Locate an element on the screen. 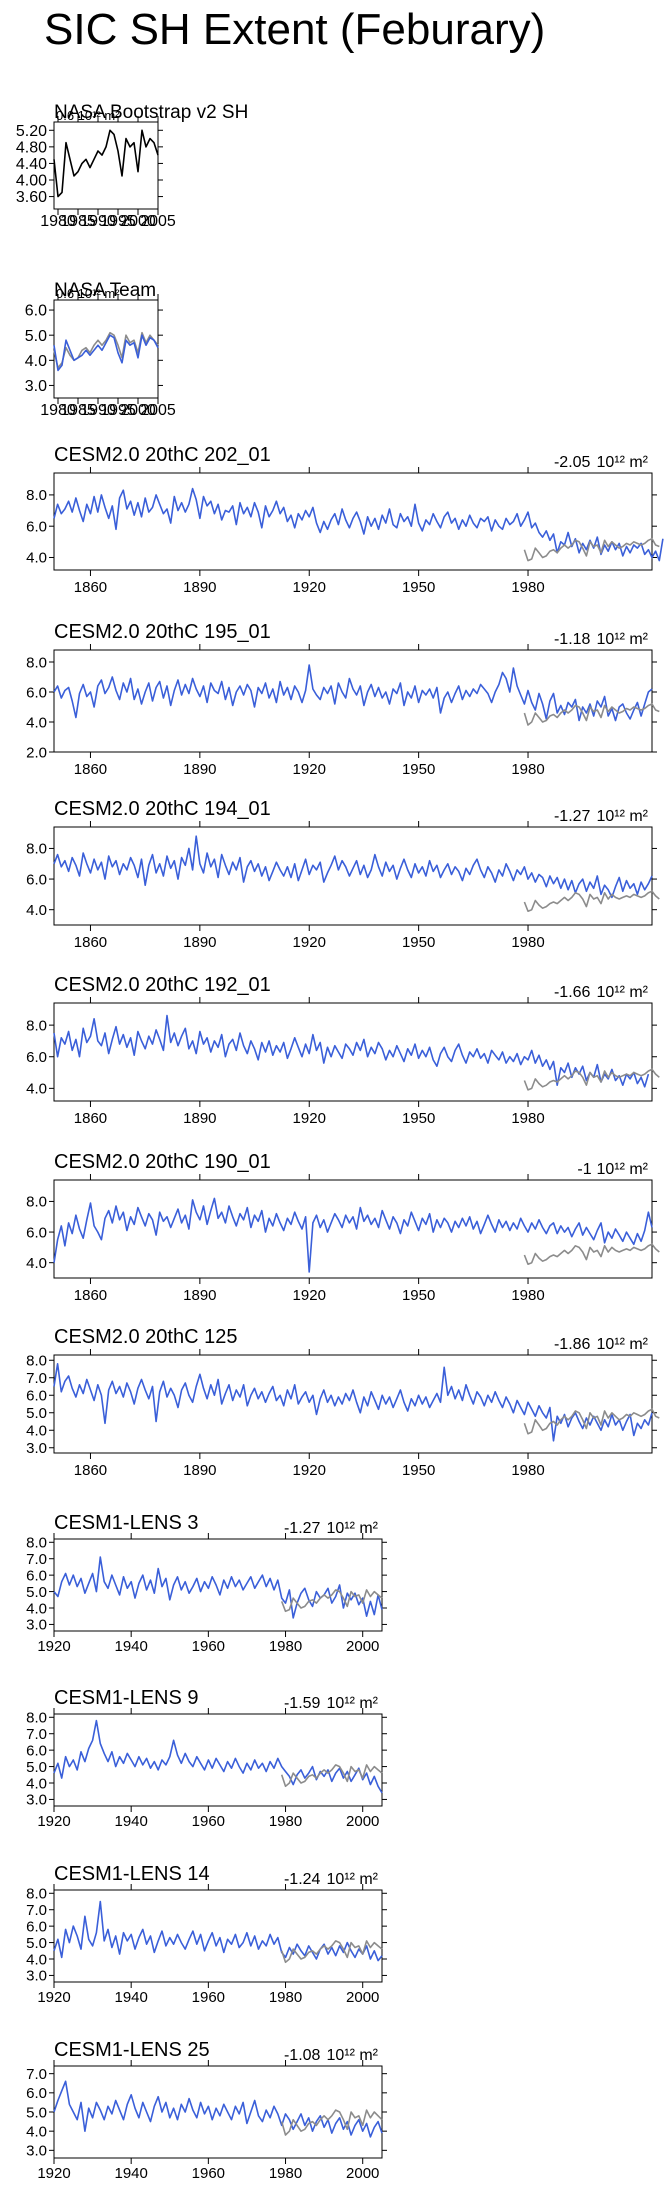  y-tick-label: 3.60 is located at coordinates (31, 197).